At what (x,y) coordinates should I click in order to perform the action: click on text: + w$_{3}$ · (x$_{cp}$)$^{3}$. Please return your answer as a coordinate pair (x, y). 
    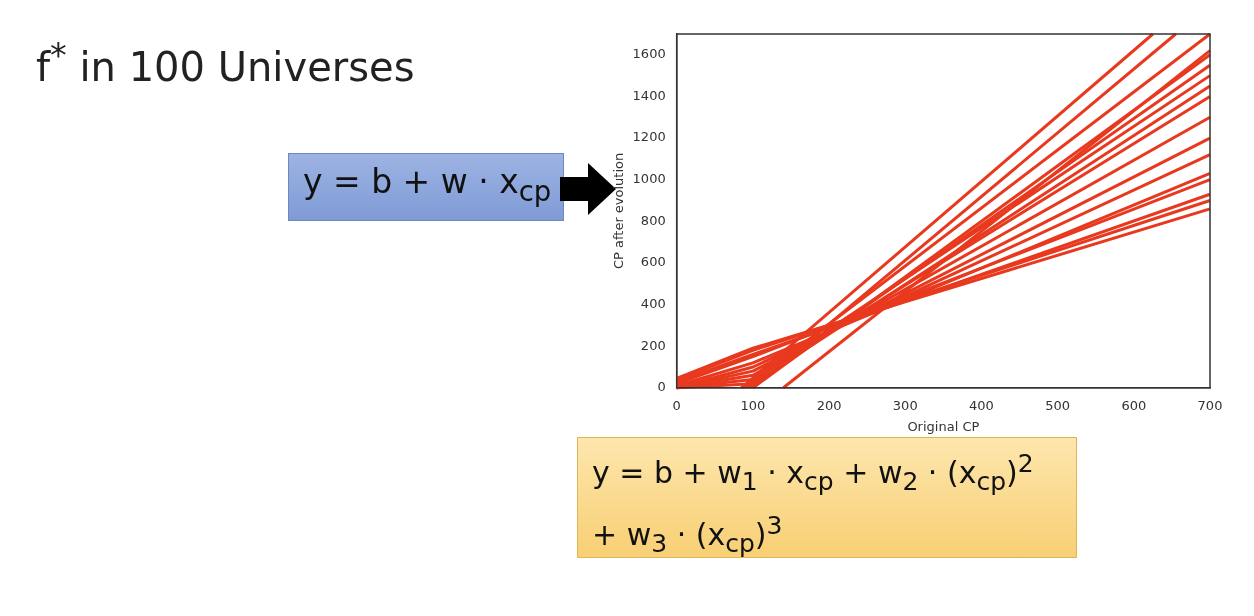
    Looking at the image, I should click on (688, 535).